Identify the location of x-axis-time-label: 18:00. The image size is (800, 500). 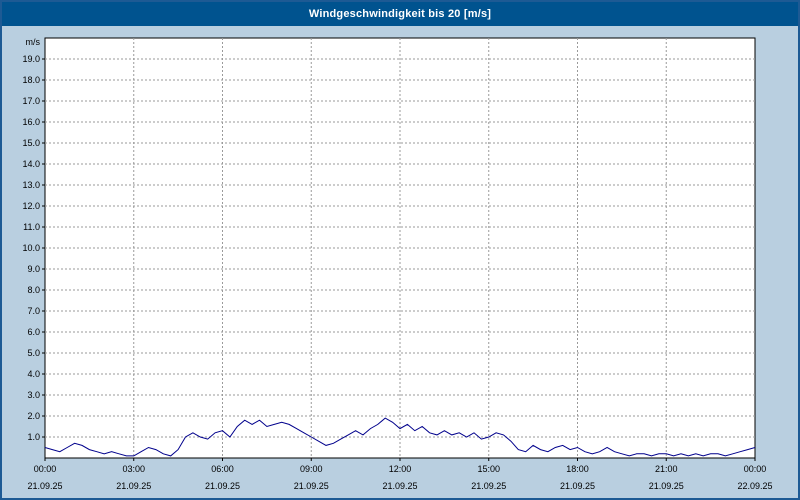
(577, 469).